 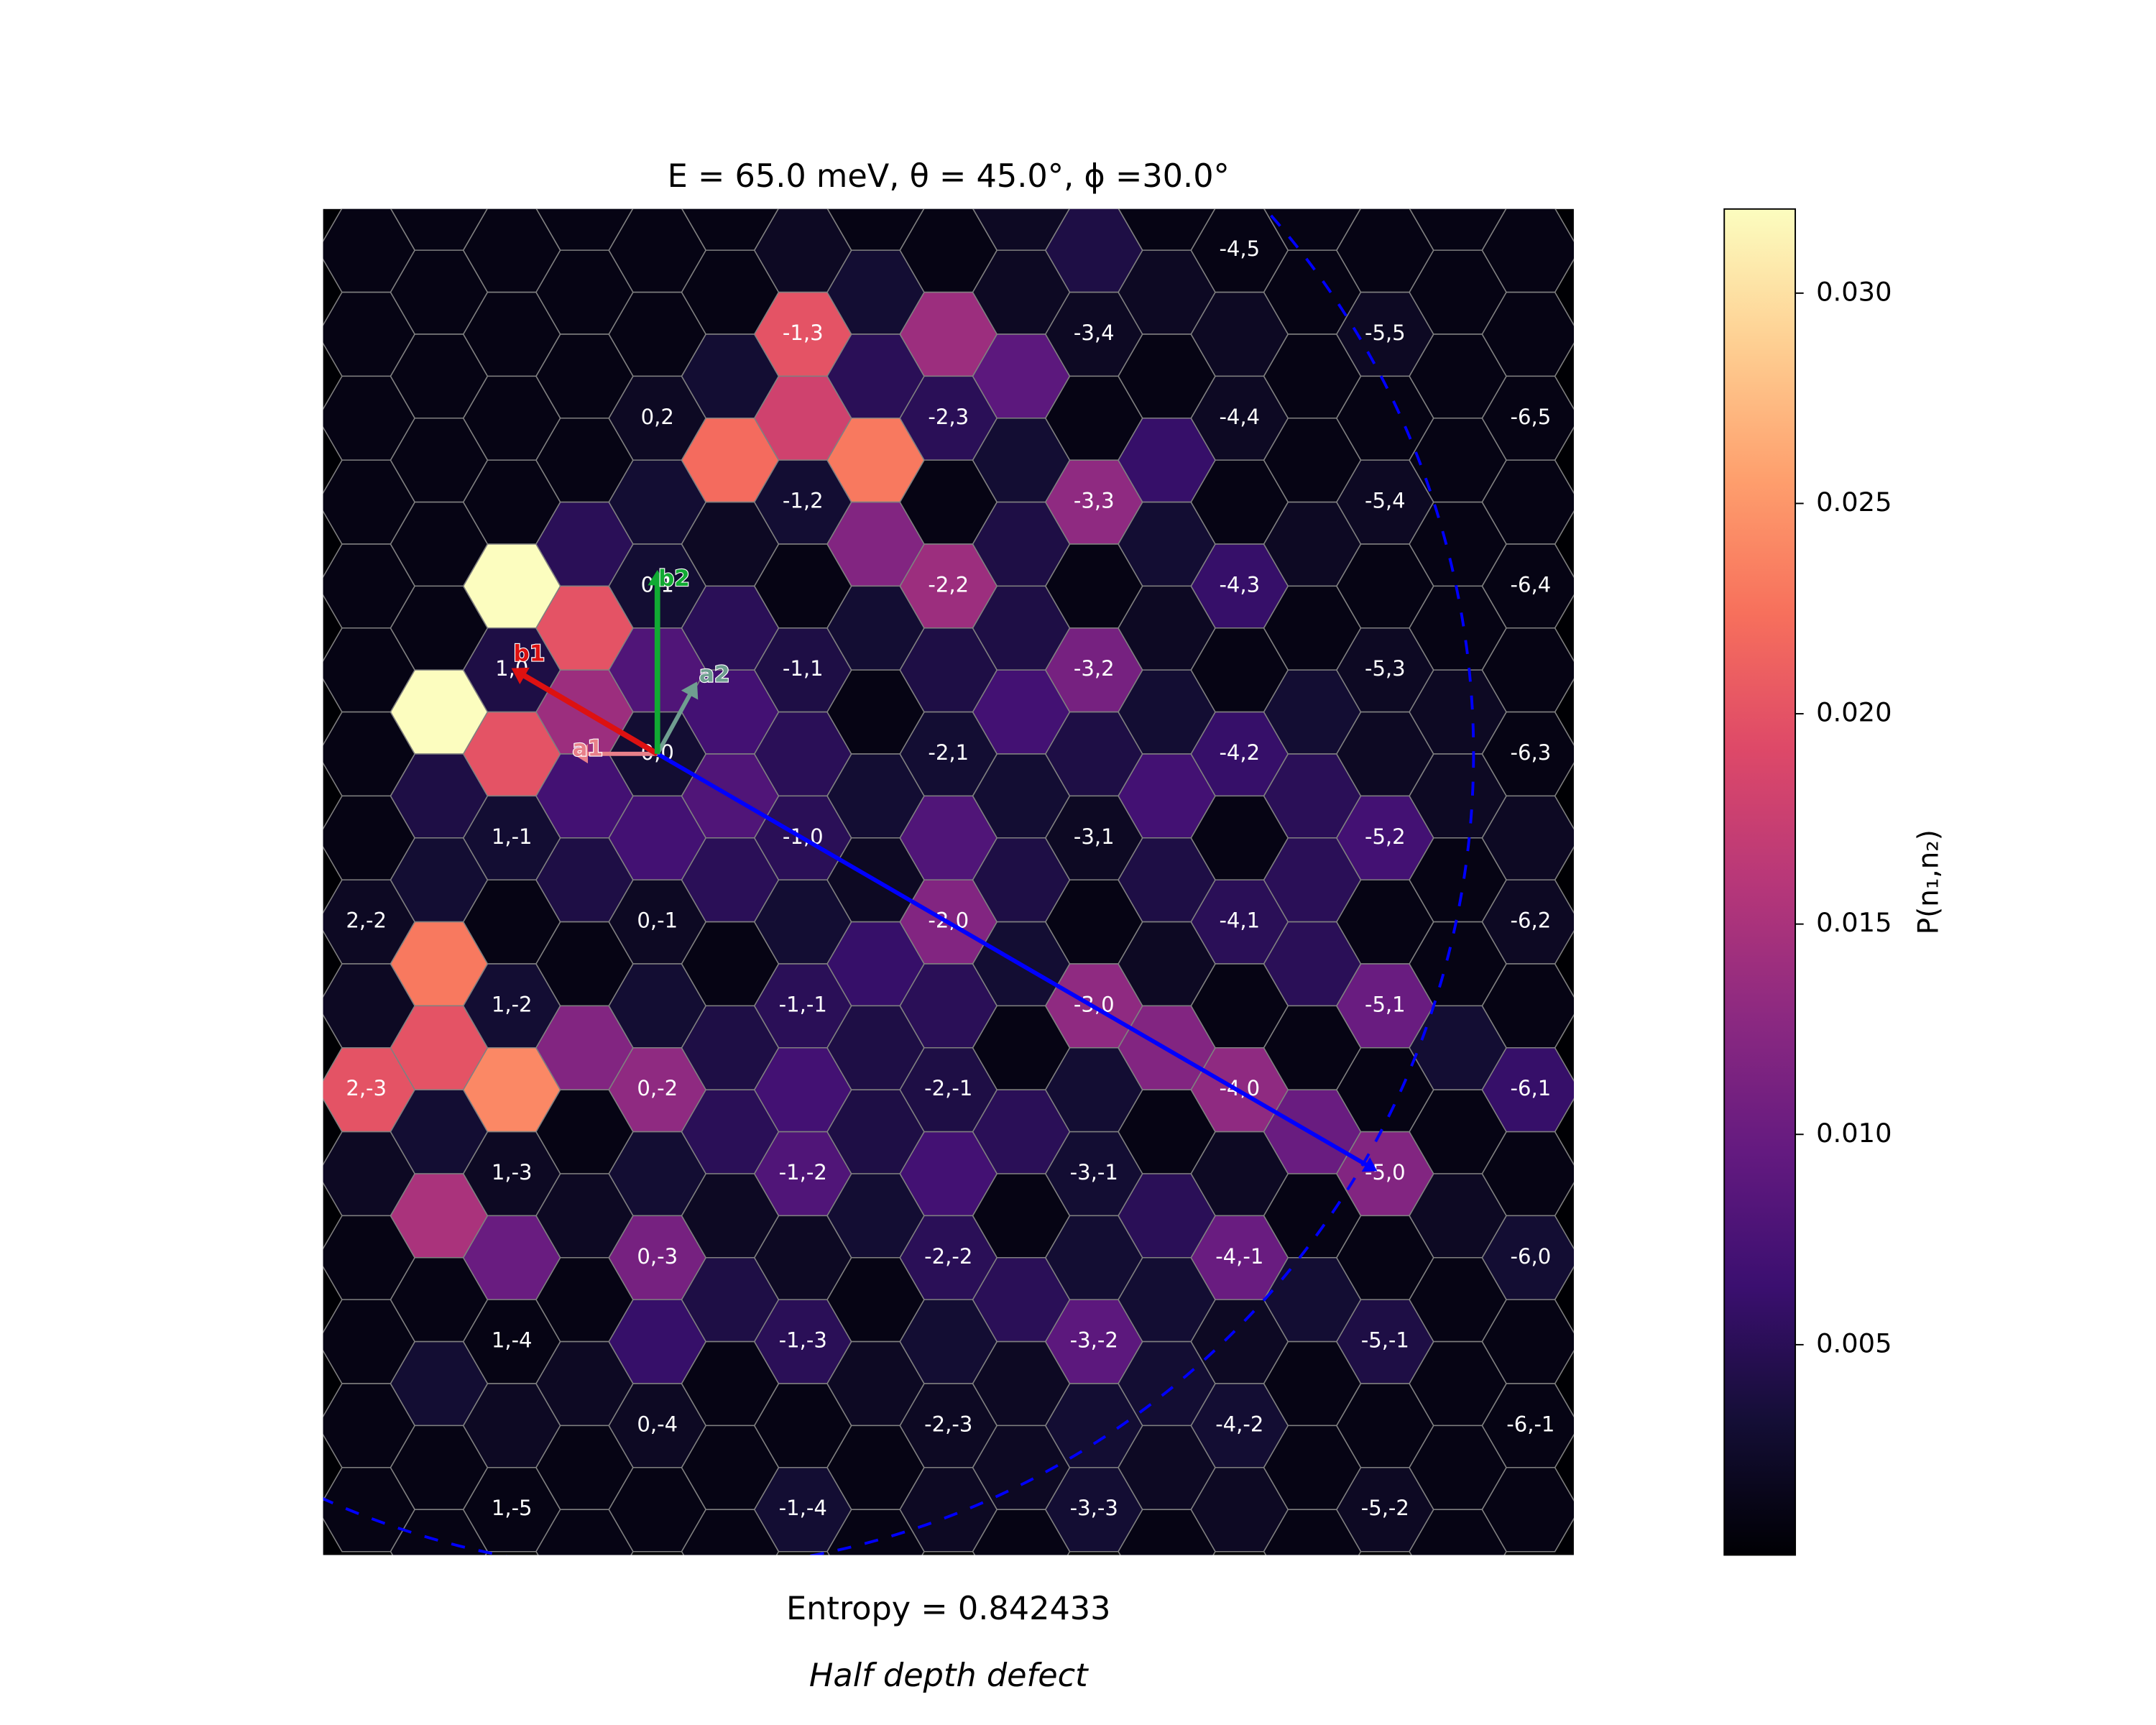 What do you see at coordinates (366, 920) in the screenshot?
I see `cell-label: 2,-2` at bounding box center [366, 920].